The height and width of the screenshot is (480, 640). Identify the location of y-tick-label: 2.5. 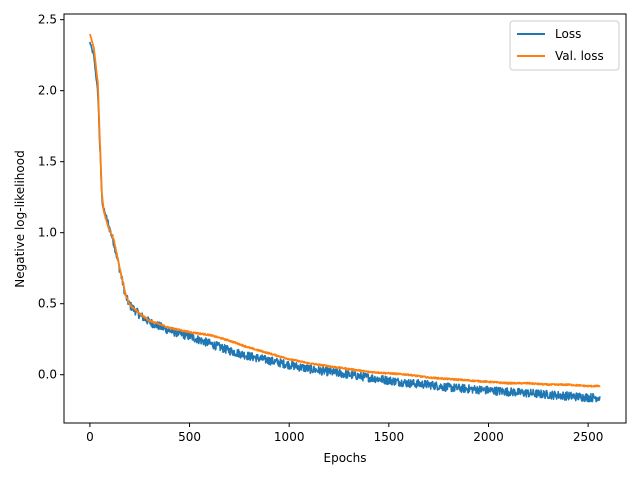
(47, 20).